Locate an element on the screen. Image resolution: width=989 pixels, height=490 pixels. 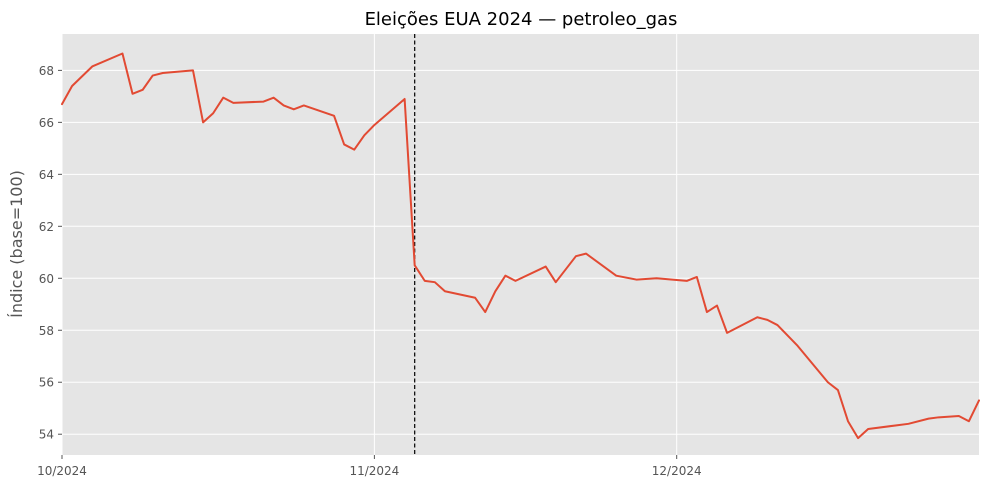
y-tick-label: 56 is located at coordinates (46, 383).